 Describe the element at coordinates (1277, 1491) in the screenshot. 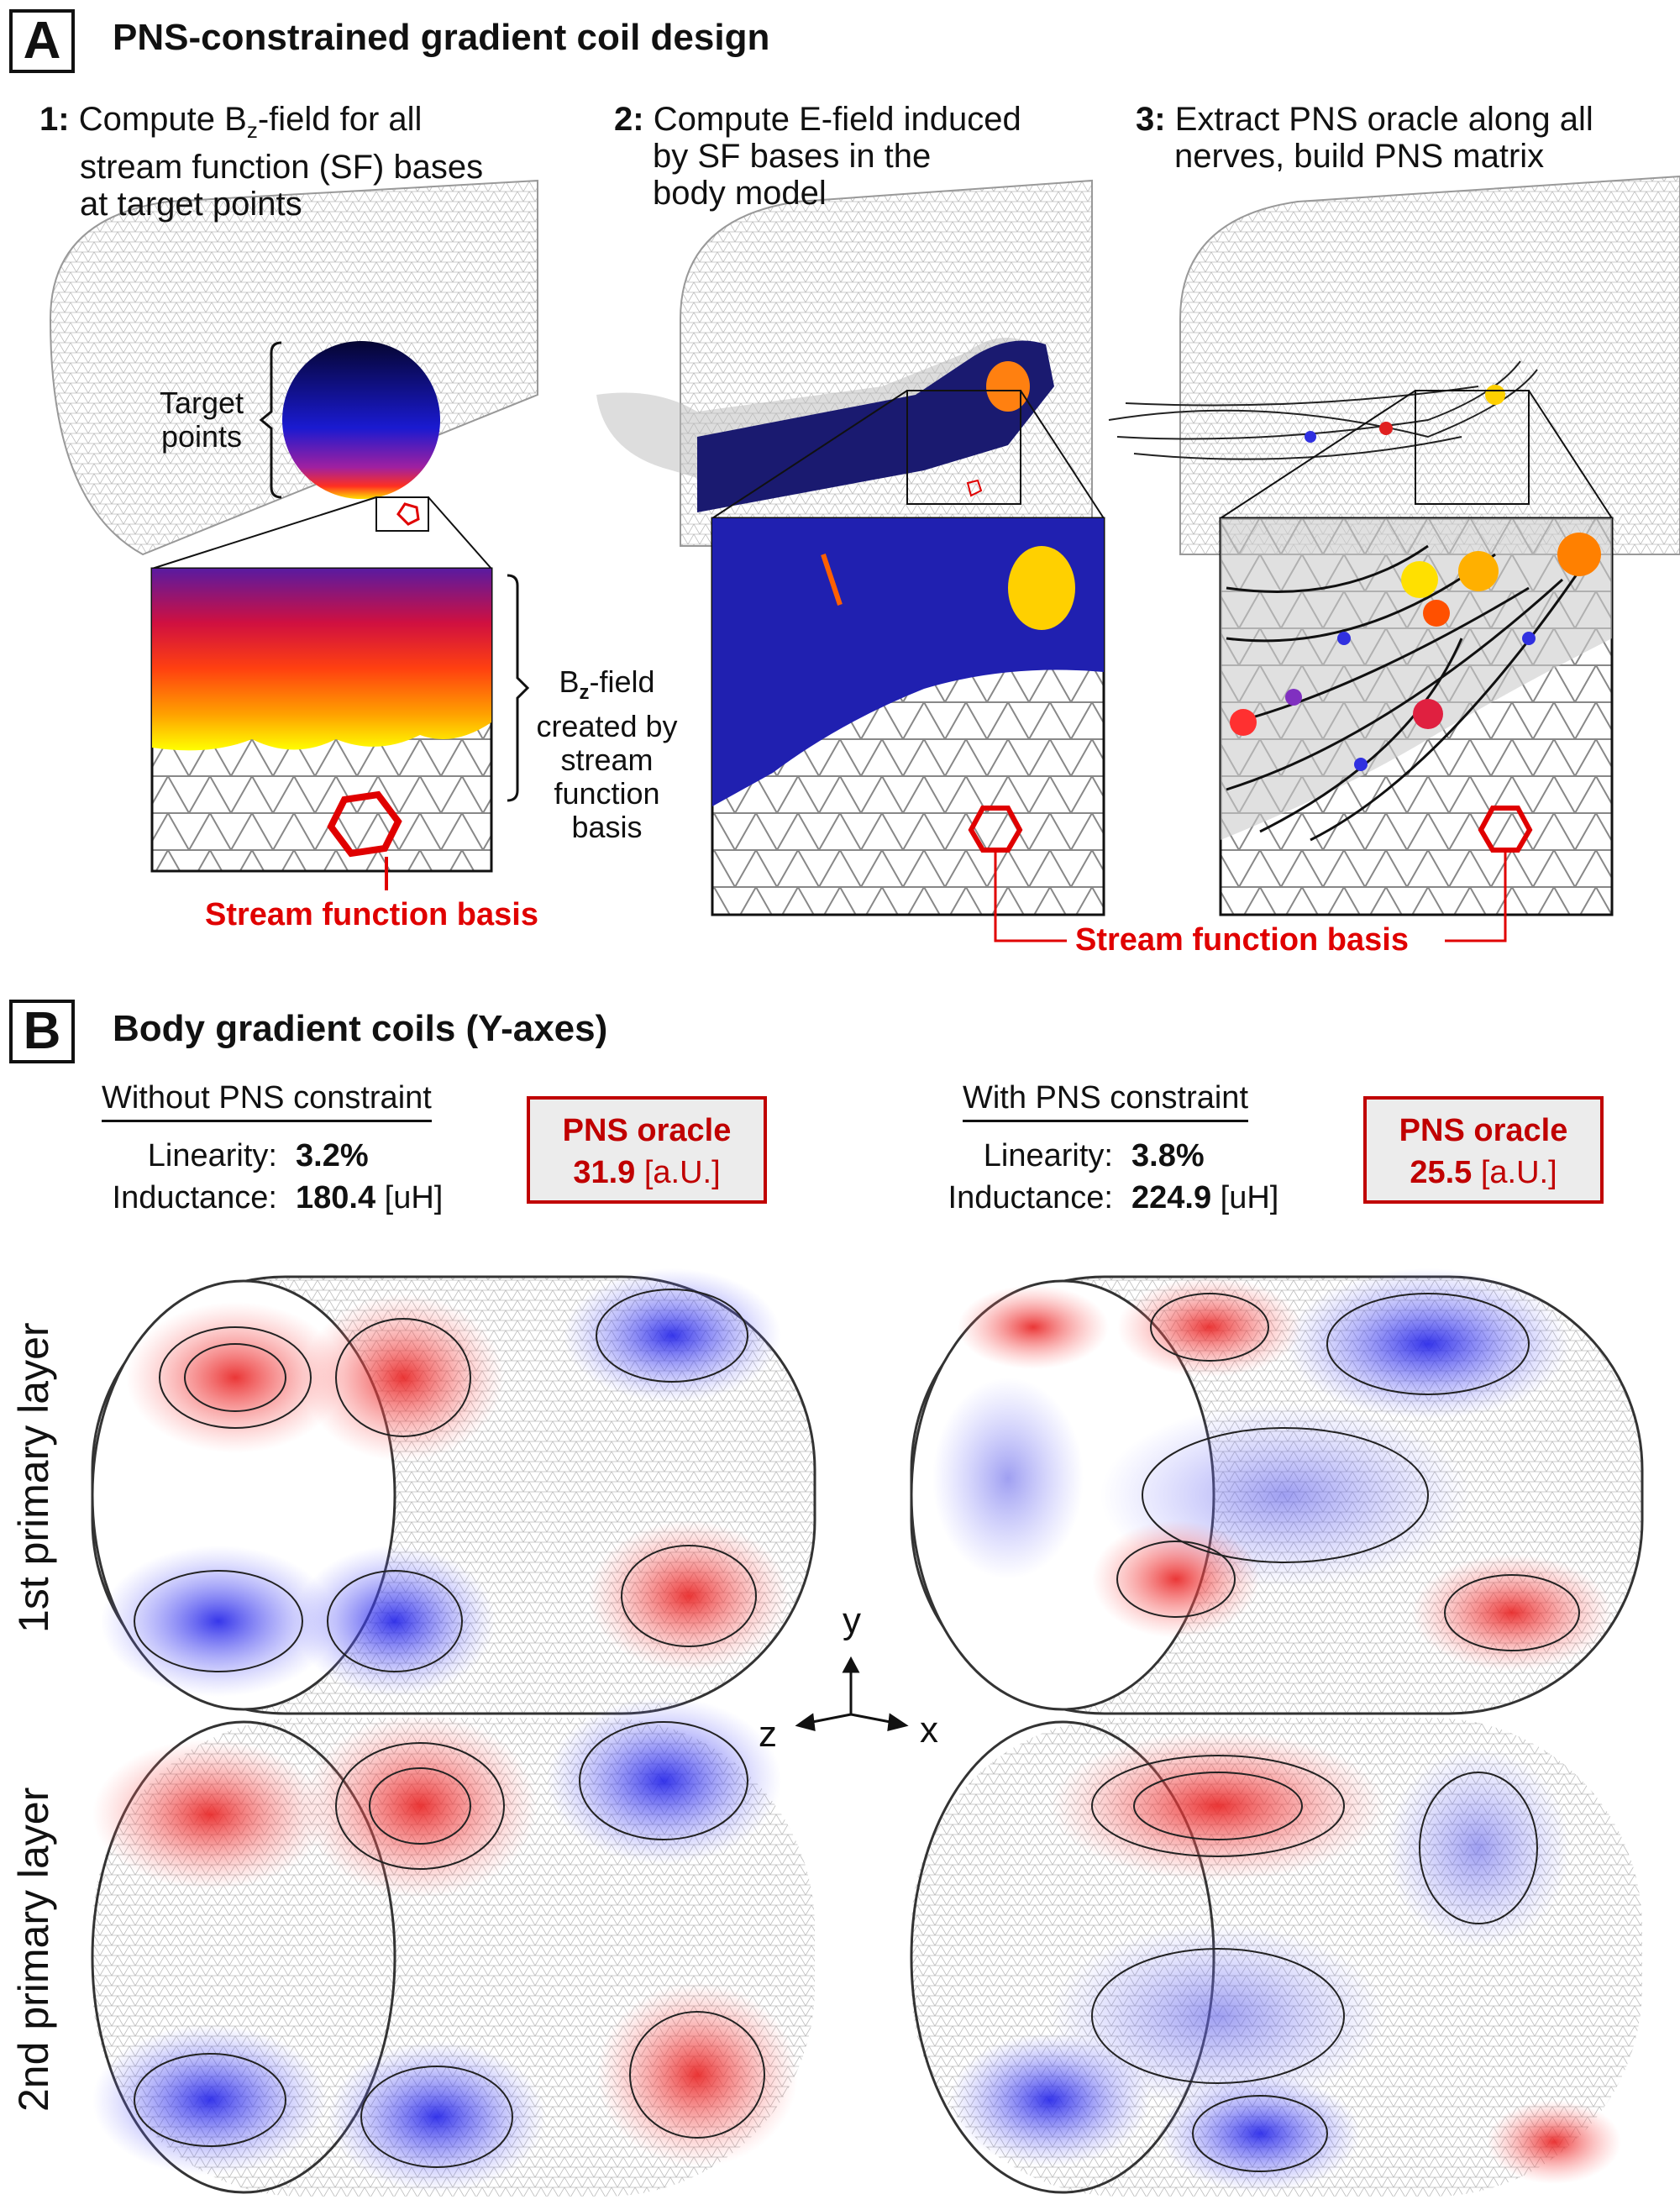

I see `coil-1st-layer-with-pns` at that location.